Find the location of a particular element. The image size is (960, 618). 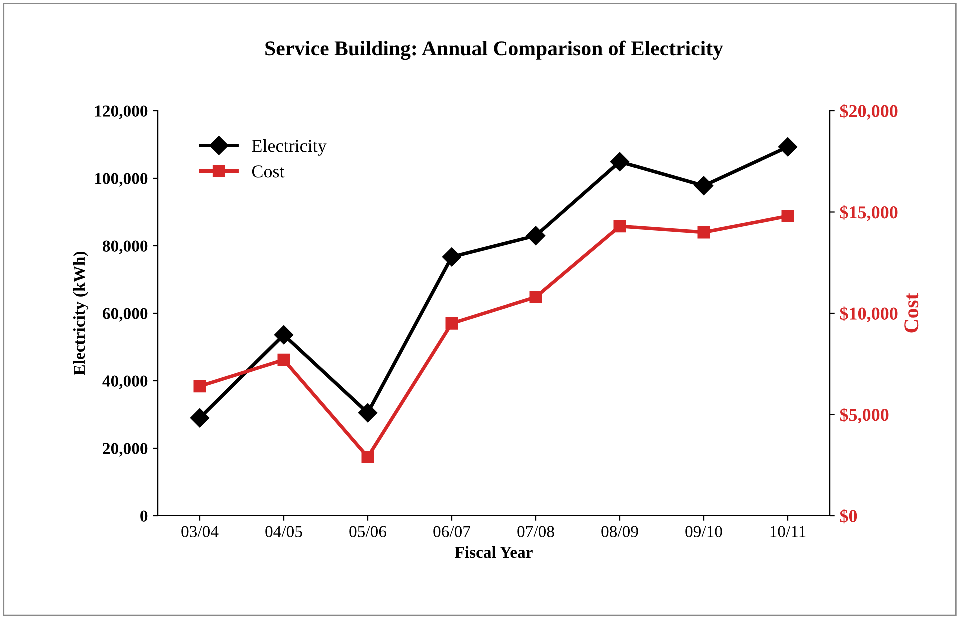

x-tick-label: 06/07 is located at coordinates (452, 532).